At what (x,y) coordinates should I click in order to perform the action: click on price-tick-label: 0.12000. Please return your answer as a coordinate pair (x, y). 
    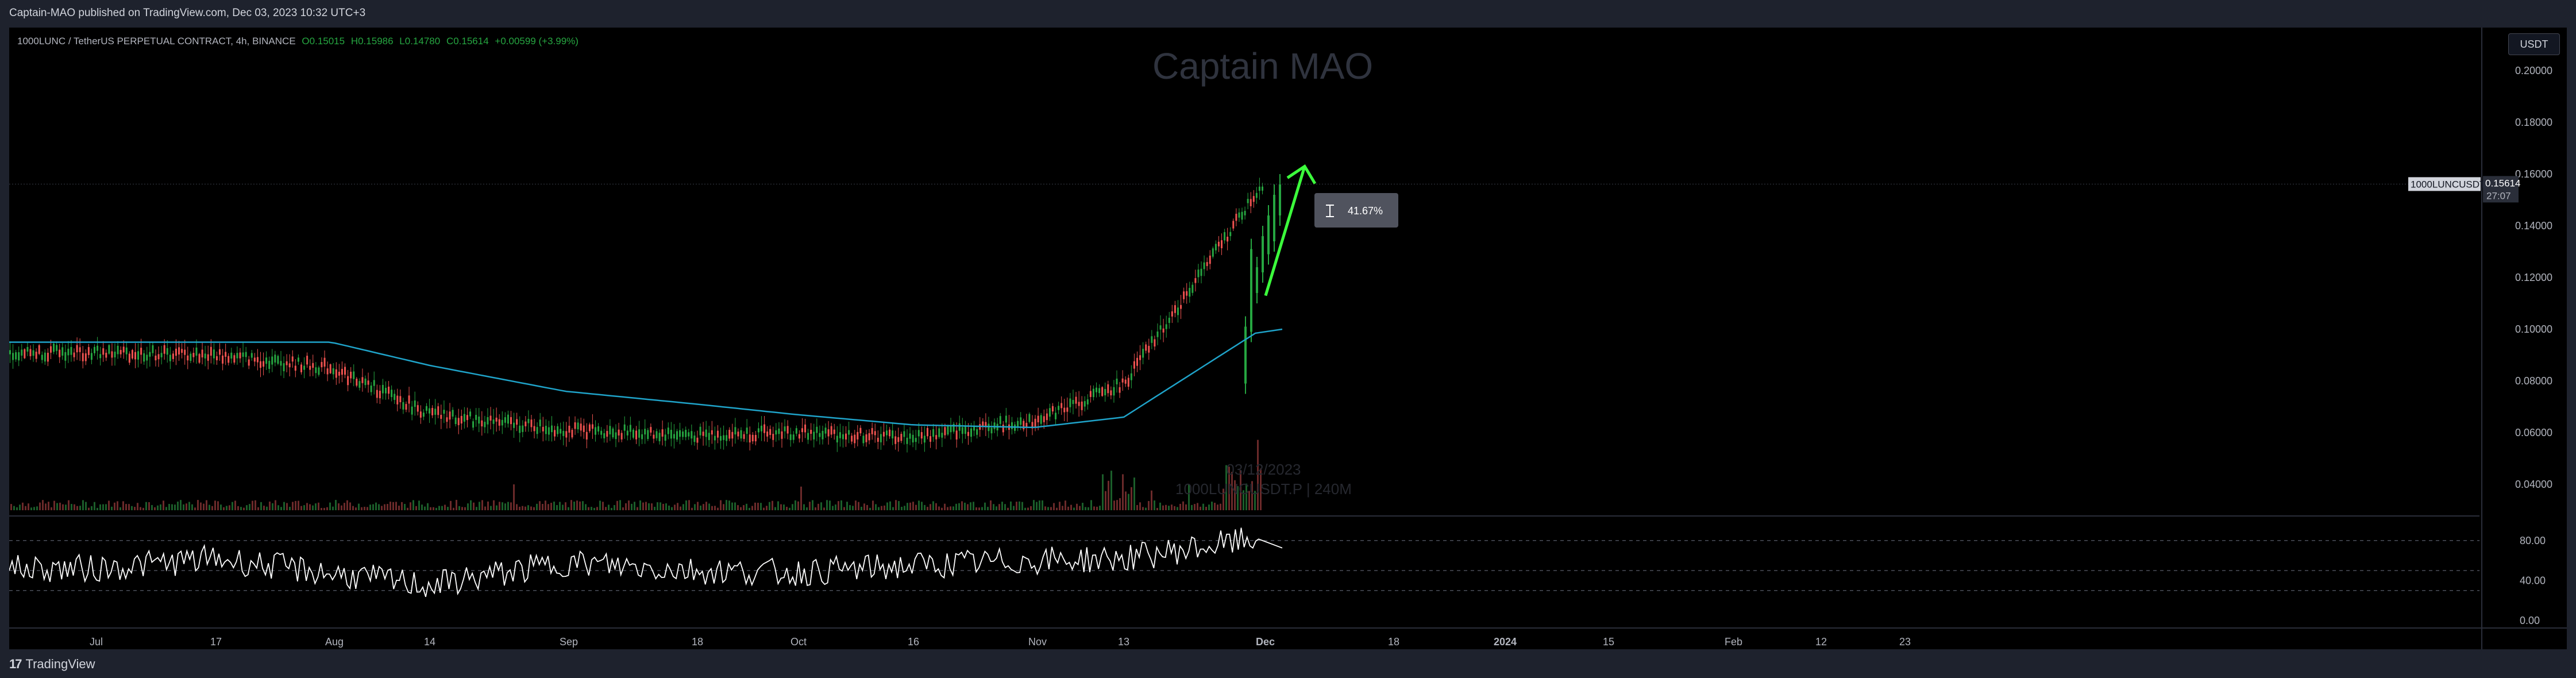
    Looking at the image, I should click on (2533, 277).